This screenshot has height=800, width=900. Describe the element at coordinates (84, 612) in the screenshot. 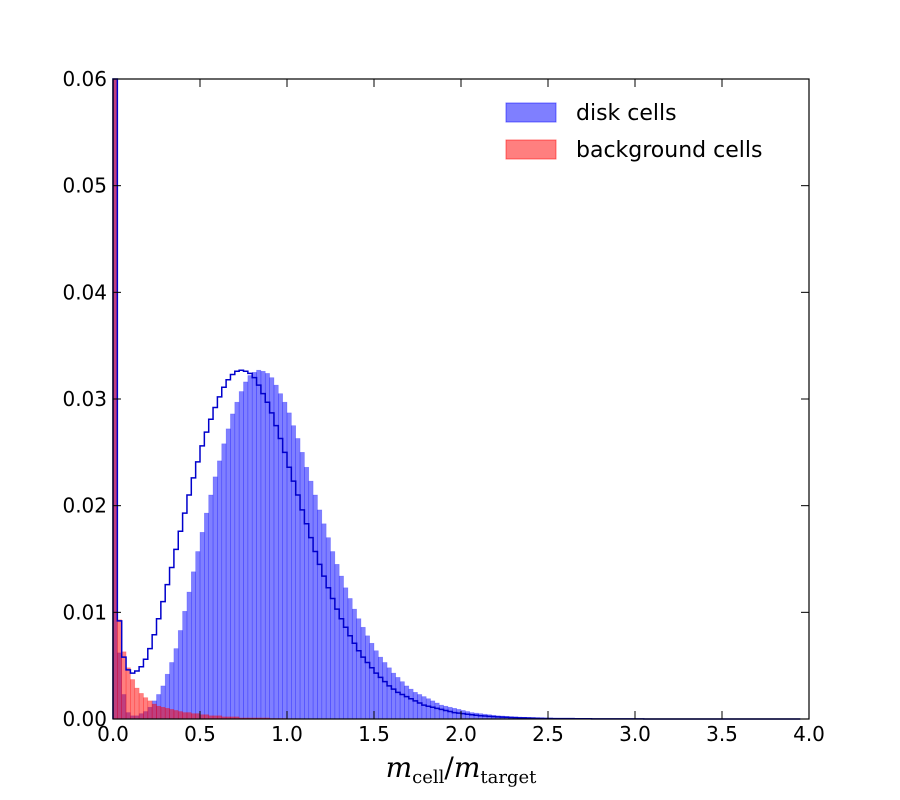

I see `y-tick-label: 0.01` at that location.